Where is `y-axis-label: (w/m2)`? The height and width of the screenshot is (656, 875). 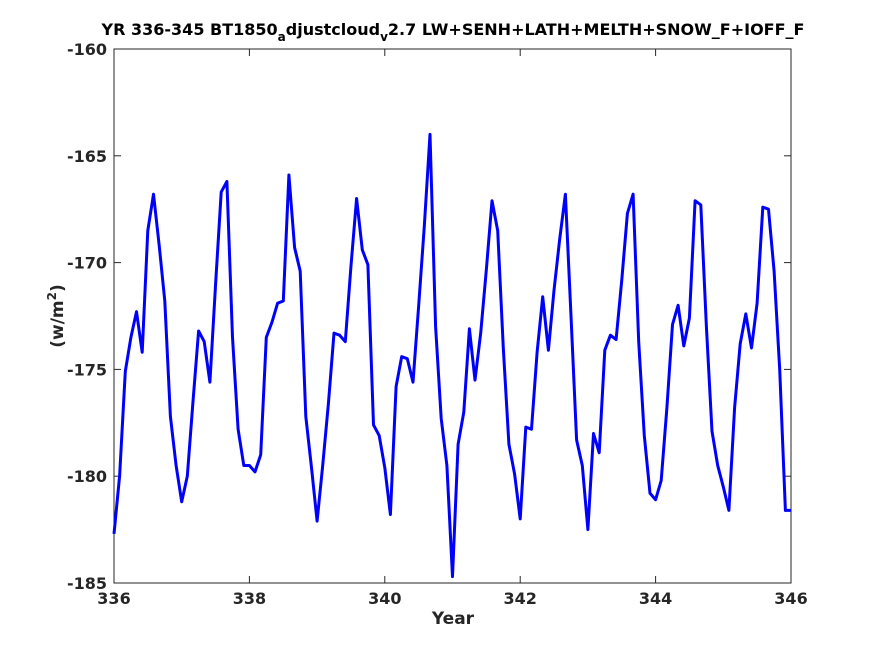
y-axis-label: (w/m2) is located at coordinates (56, 316).